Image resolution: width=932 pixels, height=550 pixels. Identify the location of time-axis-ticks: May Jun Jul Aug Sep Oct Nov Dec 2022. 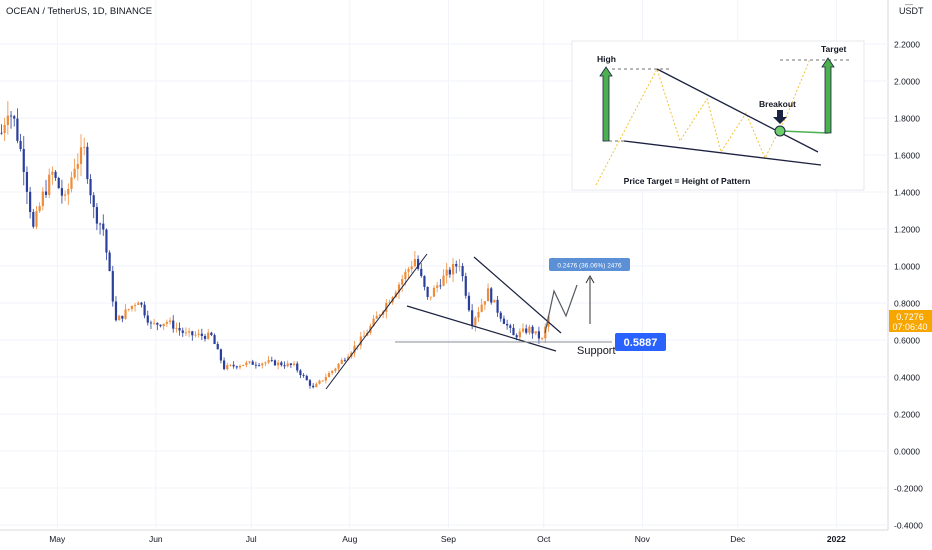
(447, 539).